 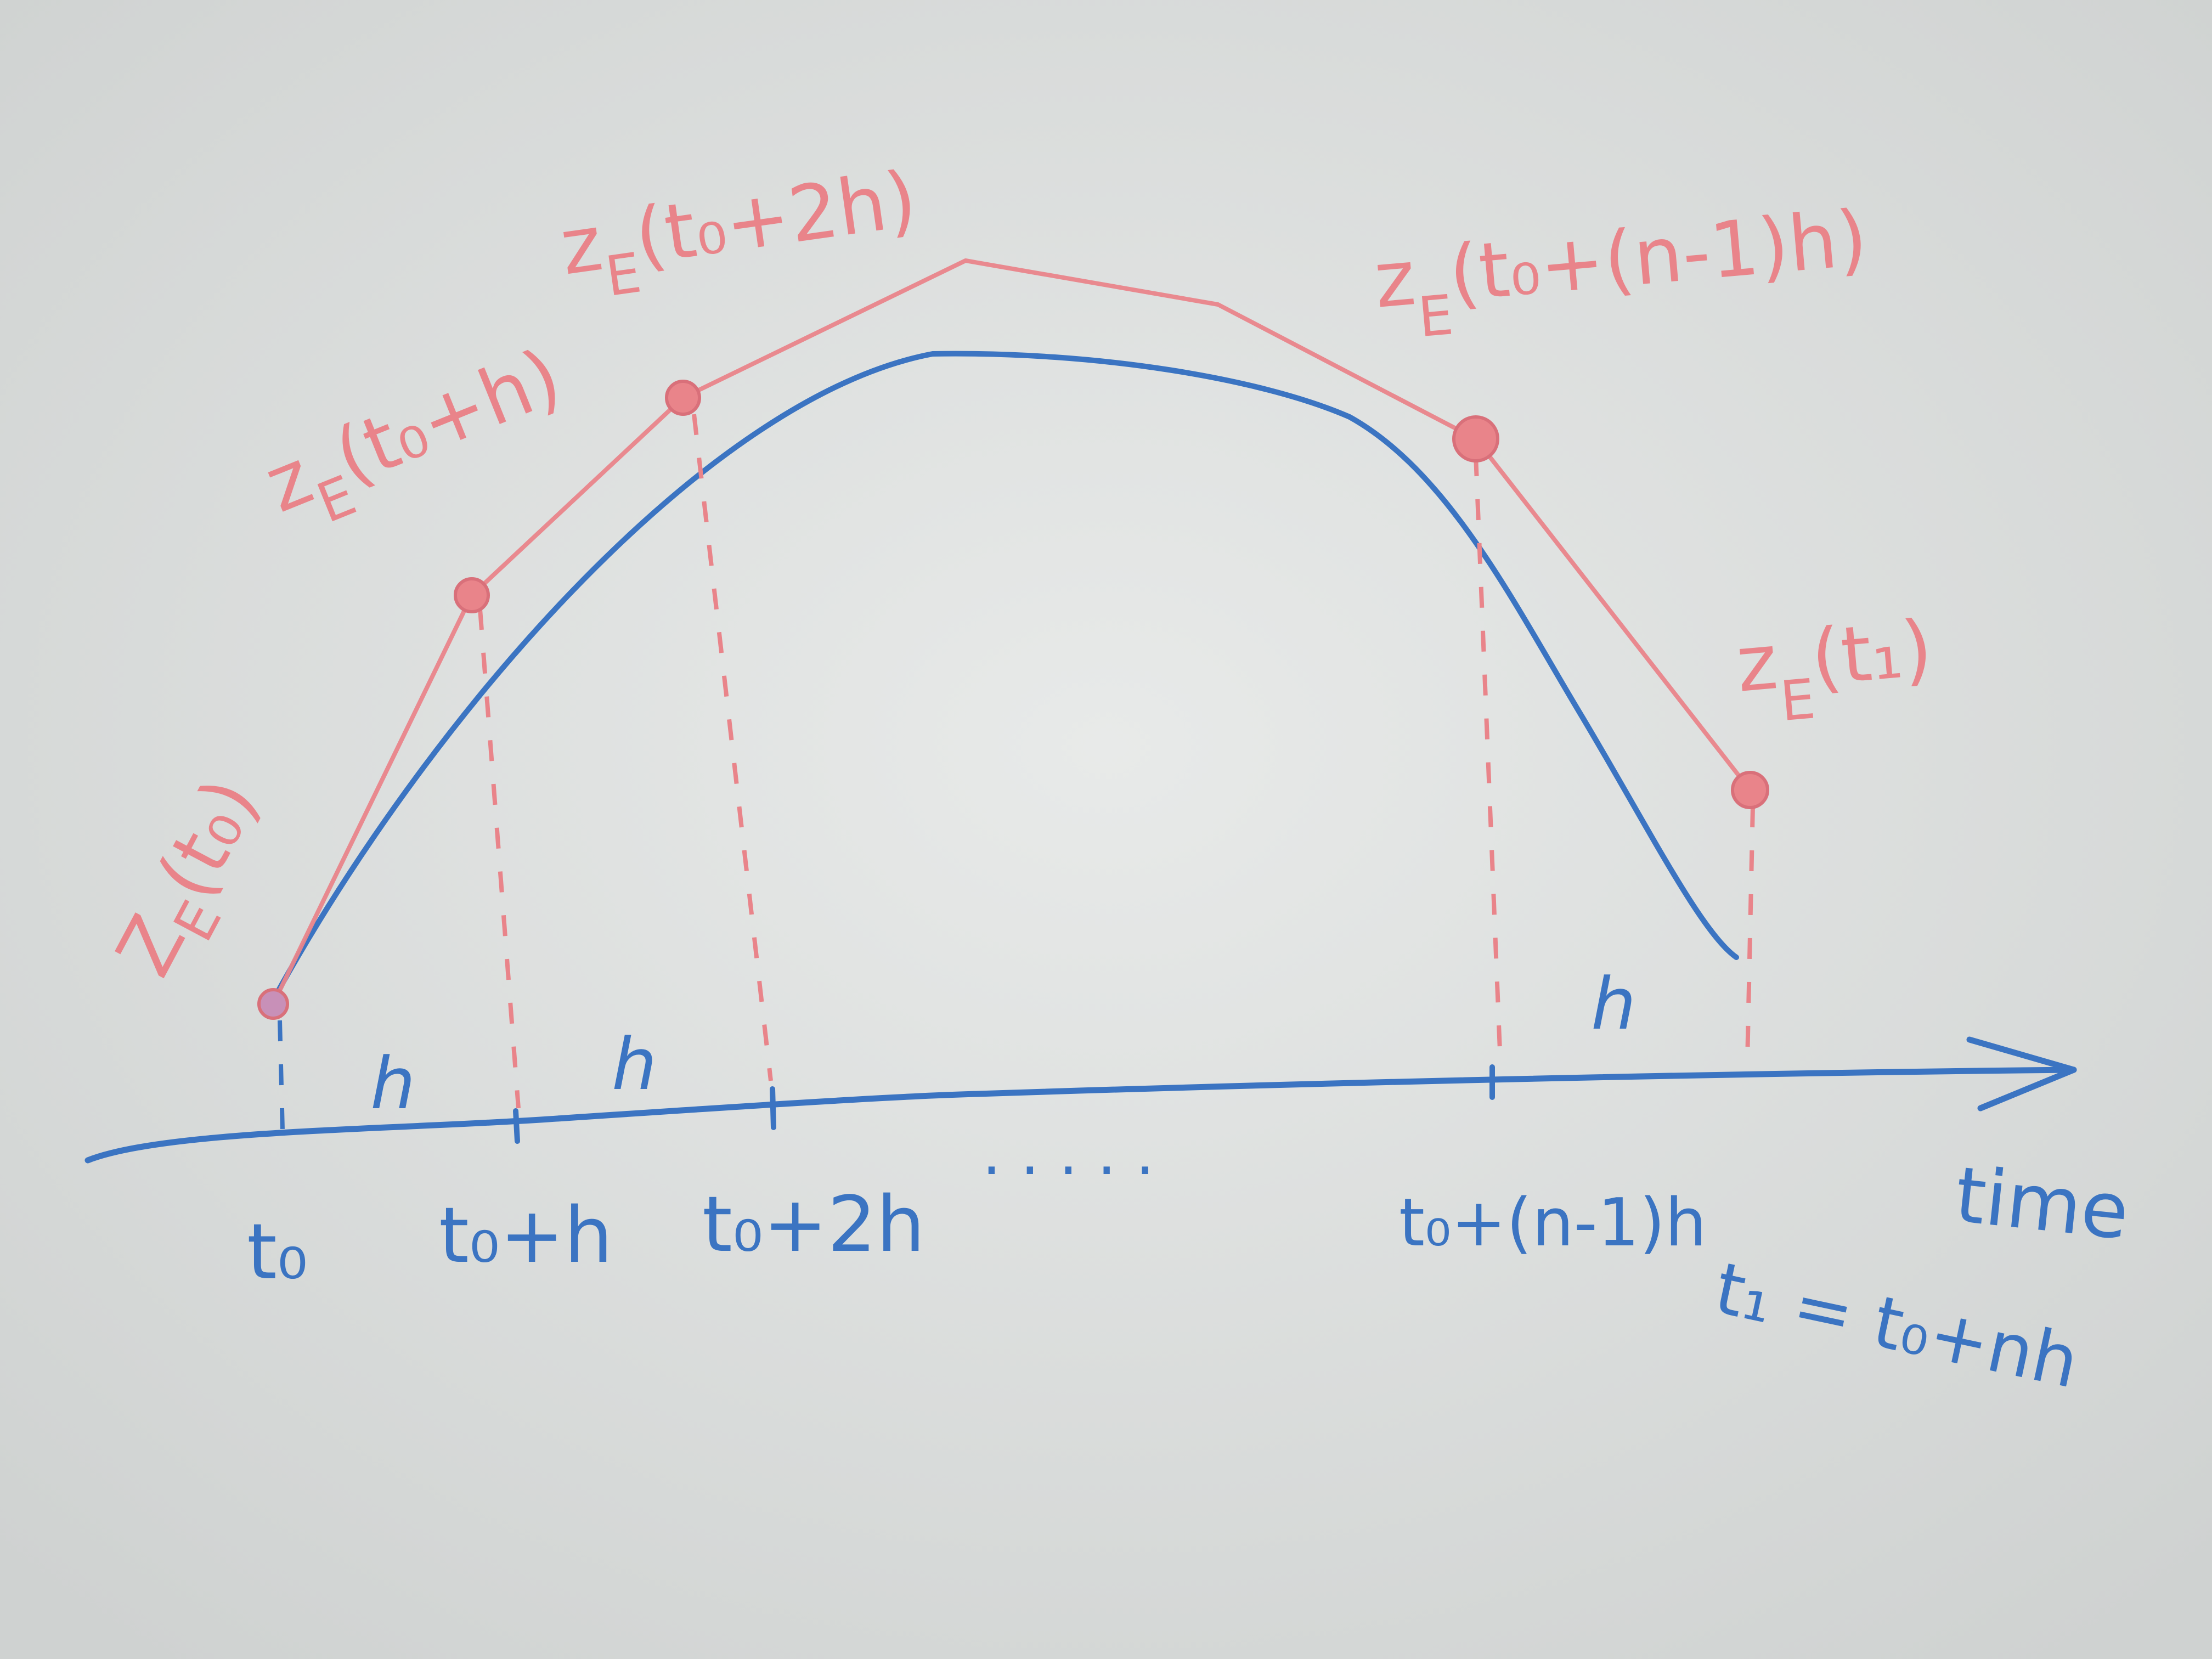 What do you see at coordinates (813, 1224) in the screenshot?
I see `tick-label-t0-plus-2h: t₀+2h` at bounding box center [813, 1224].